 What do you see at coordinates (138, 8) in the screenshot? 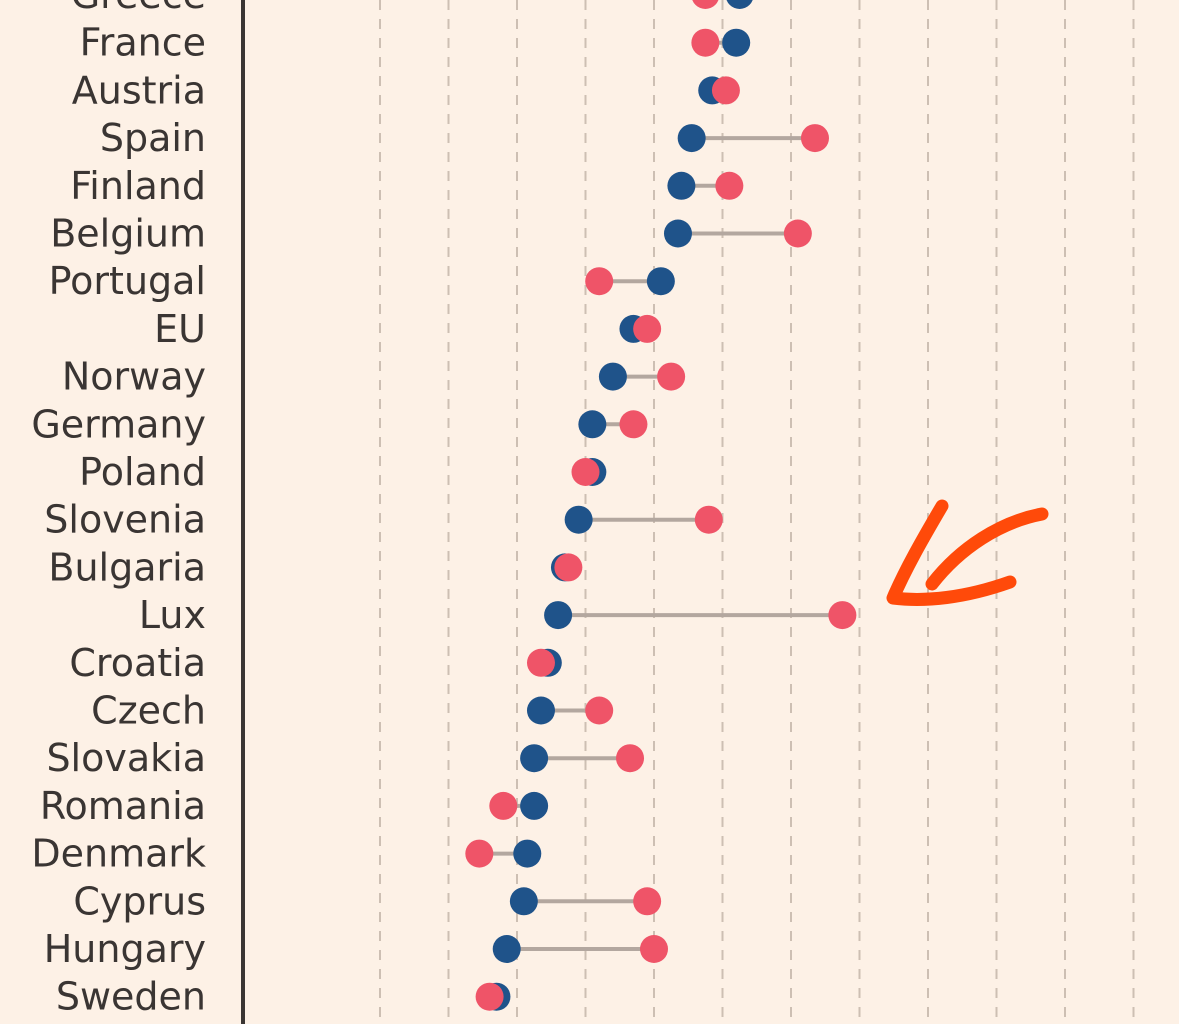
I see `row-label: Greece` at bounding box center [138, 8].